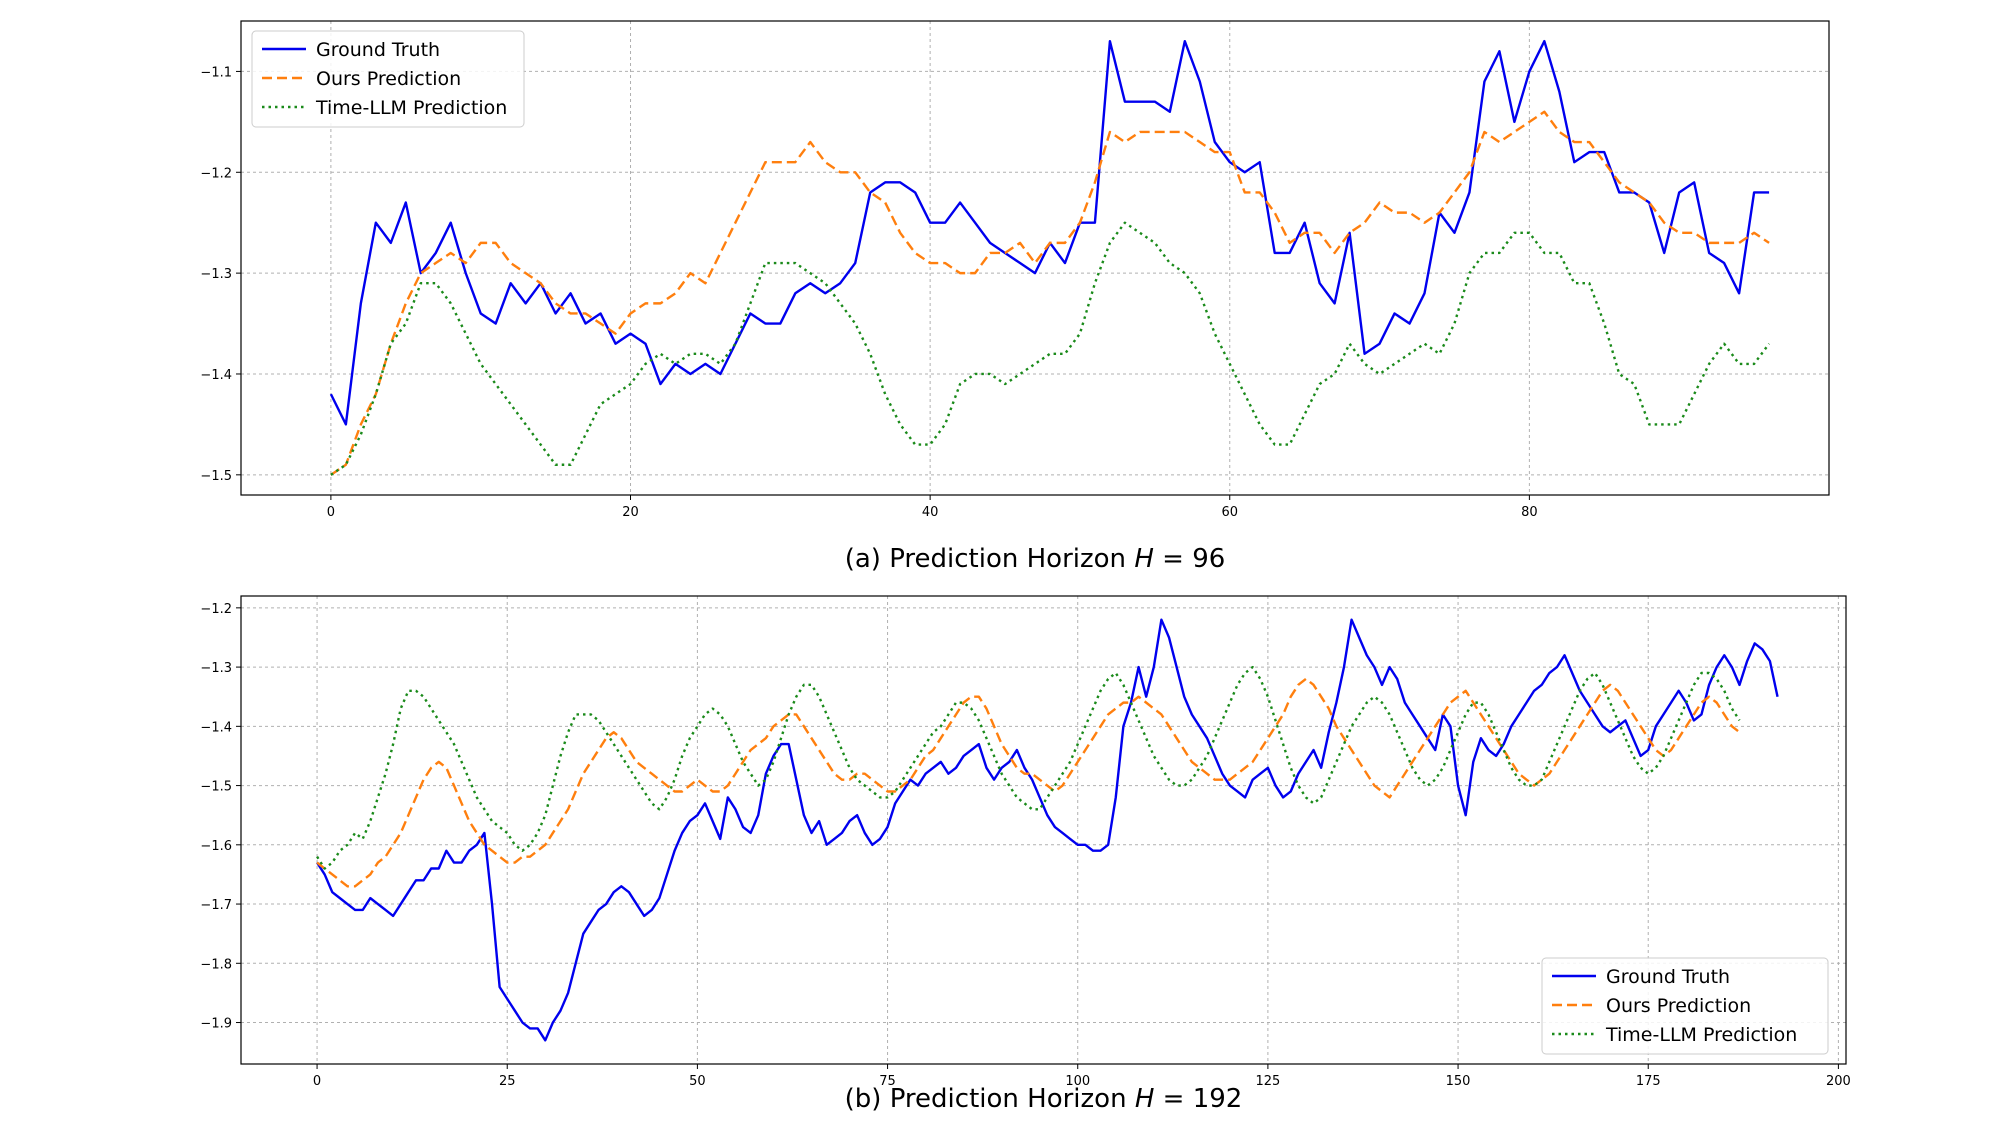 The width and height of the screenshot is (2000, 1125). Describe the element at coordinates (1648, 1081) in the screenshot. I see `x-tick-label: 175` at that location.